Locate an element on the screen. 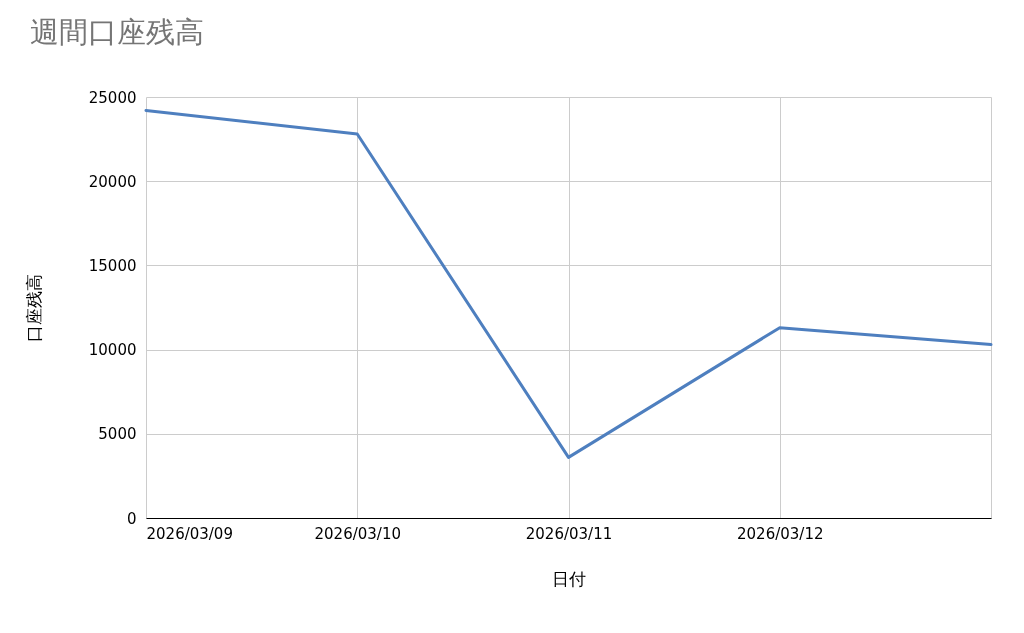 The height and width of the screenshot is (633, 1024). y-tick-label: 5000 is located at coordinates (117, 434).